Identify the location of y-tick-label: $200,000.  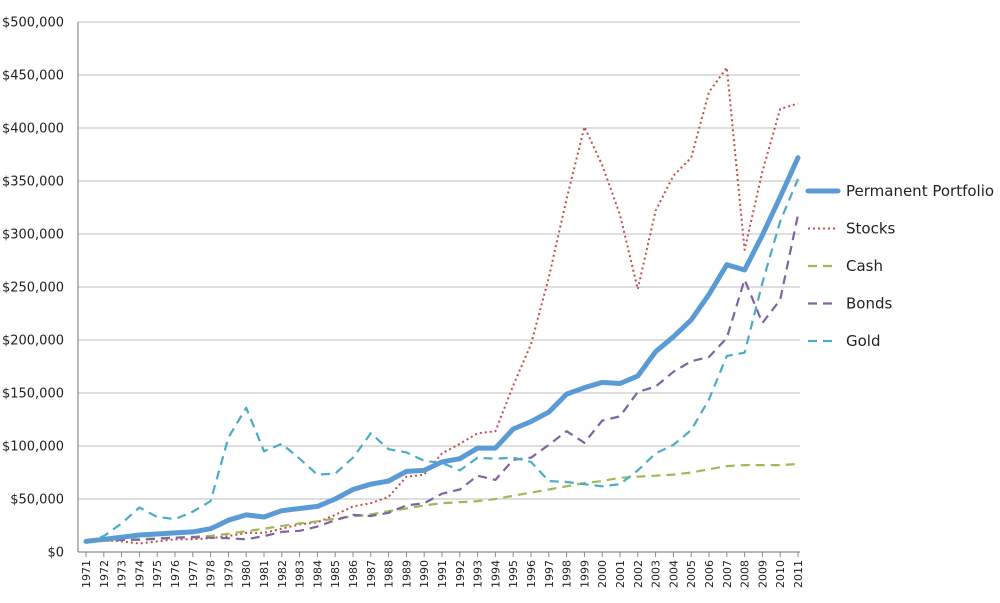
(33, 341).